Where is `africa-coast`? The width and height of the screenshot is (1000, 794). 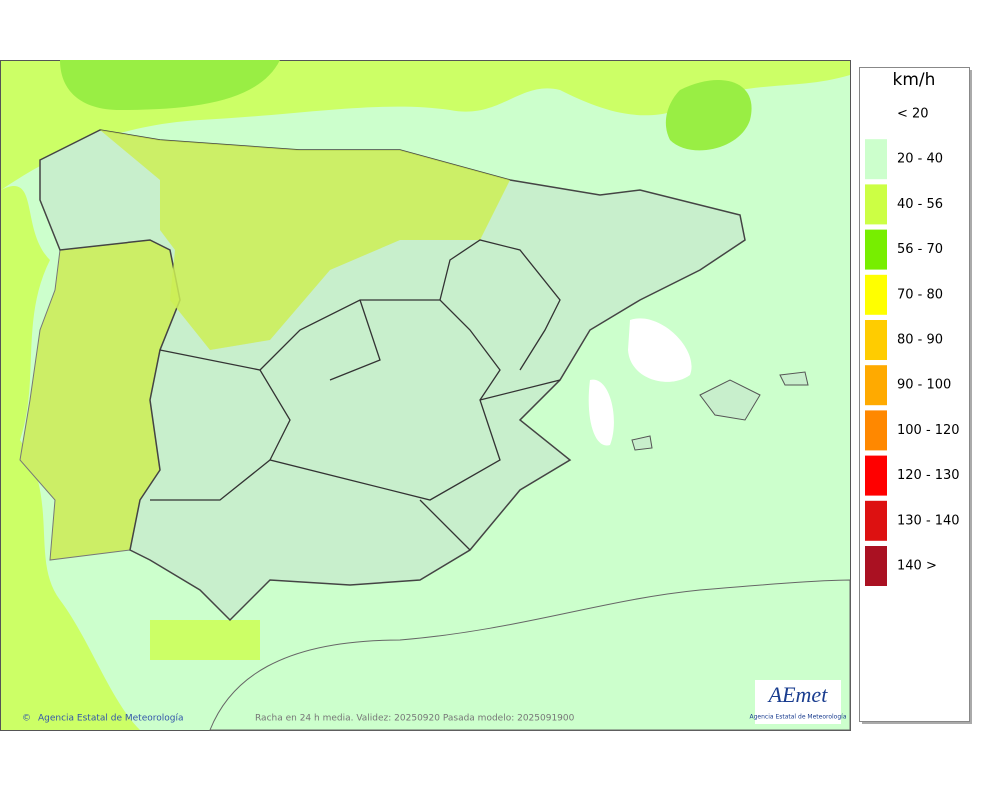 africa-coast is located at coordinates (530, 655).